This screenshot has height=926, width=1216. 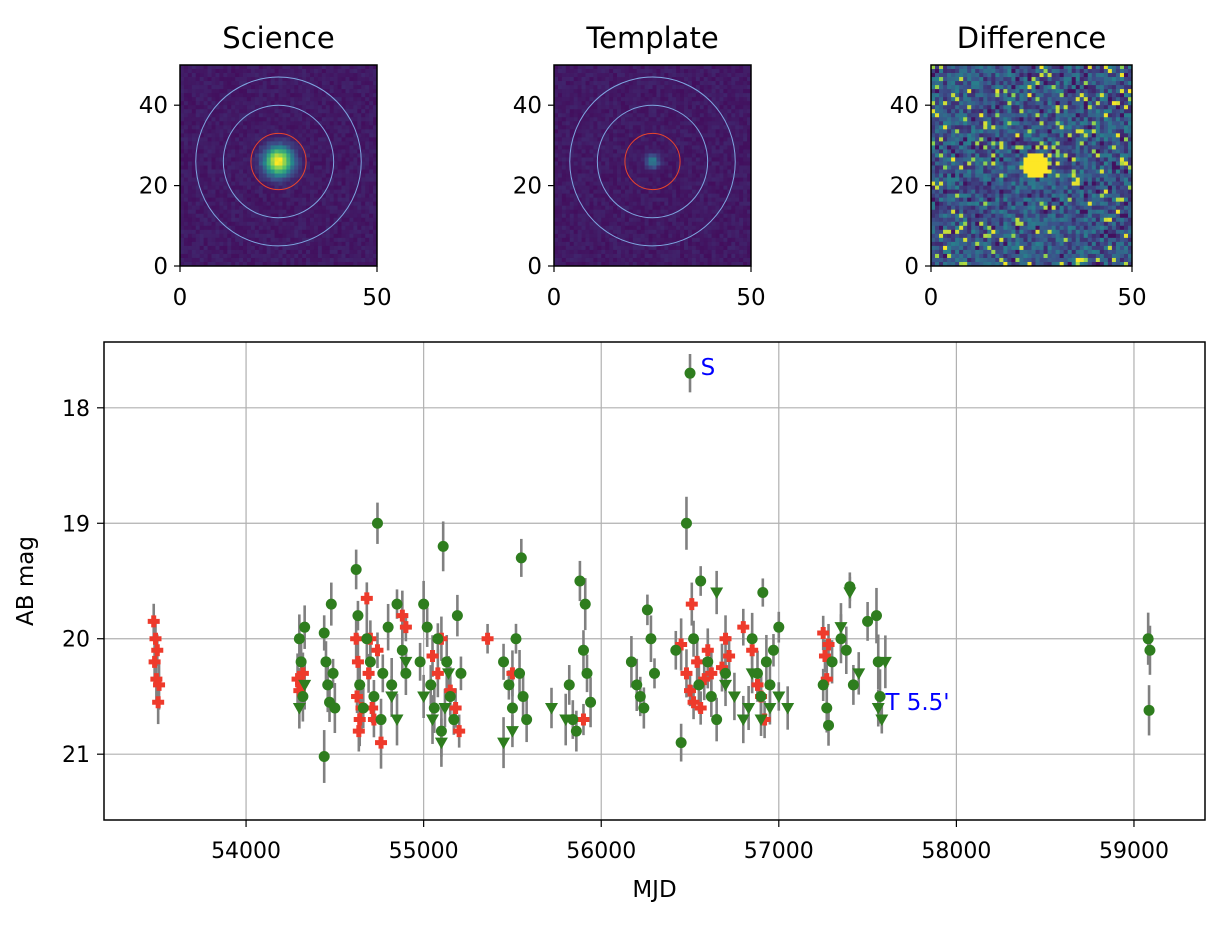 I want to click on image-panel-template: Template 0 50 0 20 40, so click(x=639, y=166).